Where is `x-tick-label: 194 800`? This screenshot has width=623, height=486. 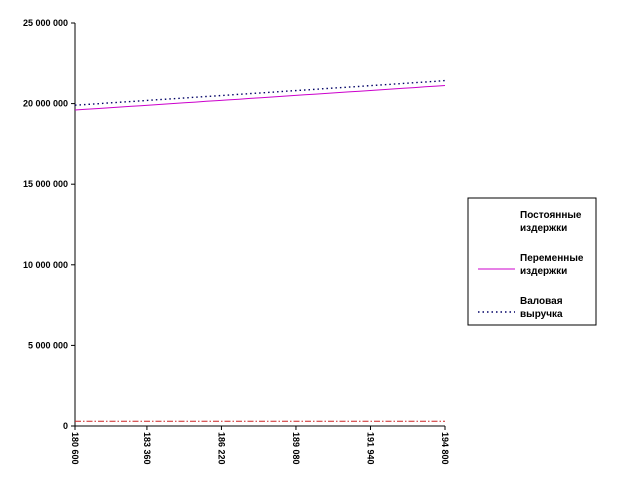
x-tick-label: 194 800 is located at coordinates (445, 448).